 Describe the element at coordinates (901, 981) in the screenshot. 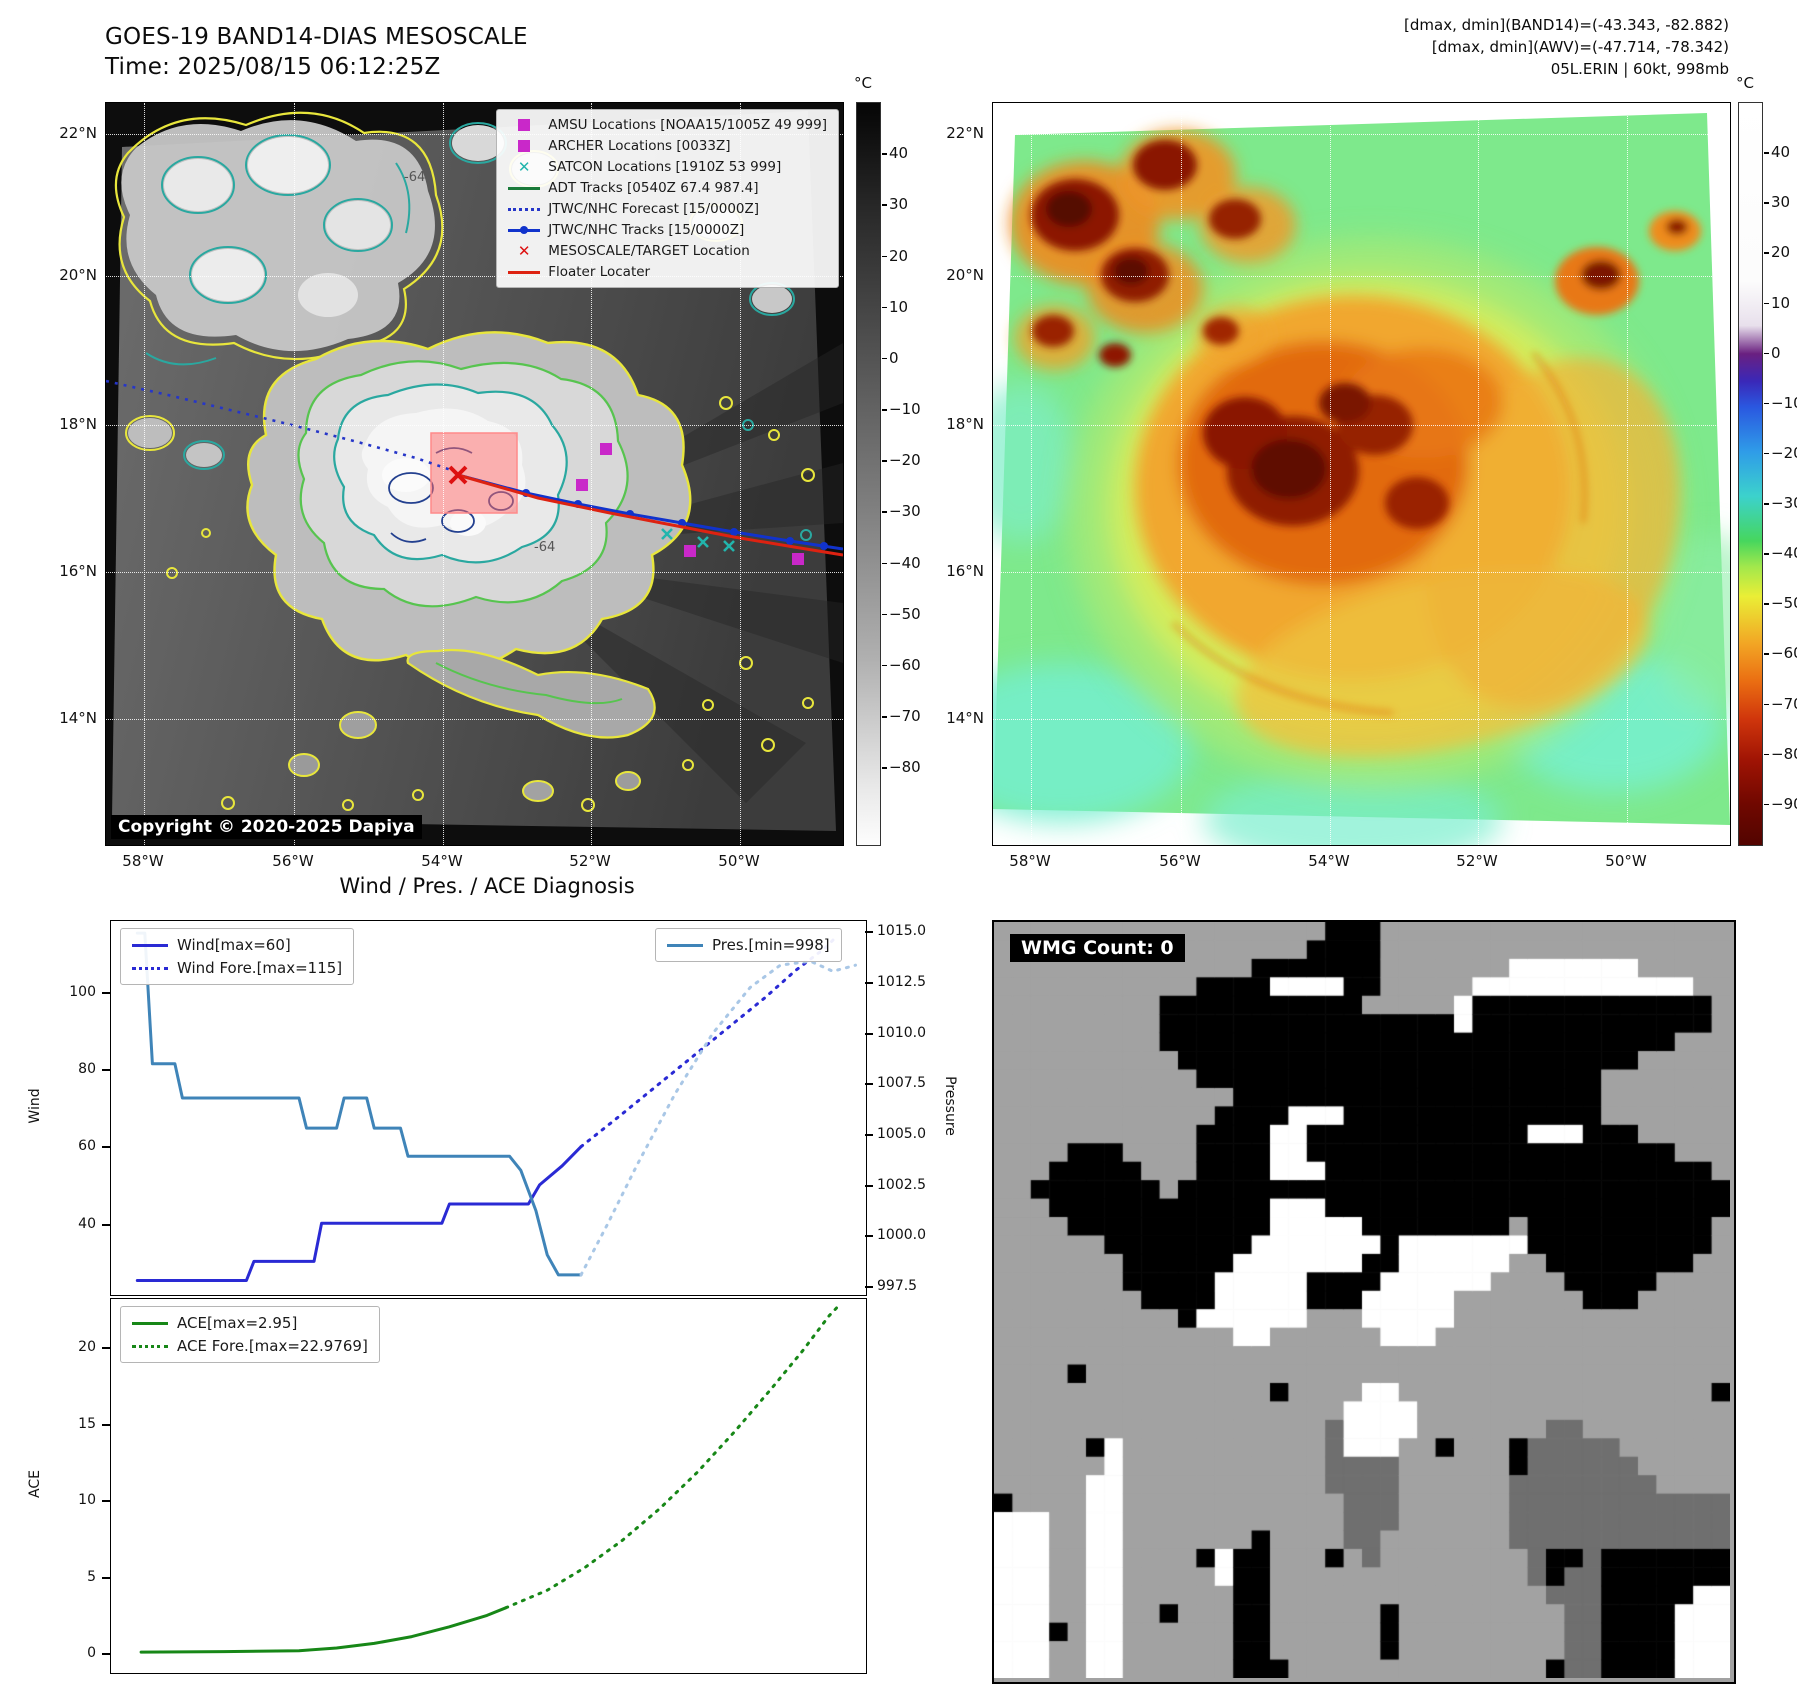

I see `y-tick-label: 1012.5` at that location.